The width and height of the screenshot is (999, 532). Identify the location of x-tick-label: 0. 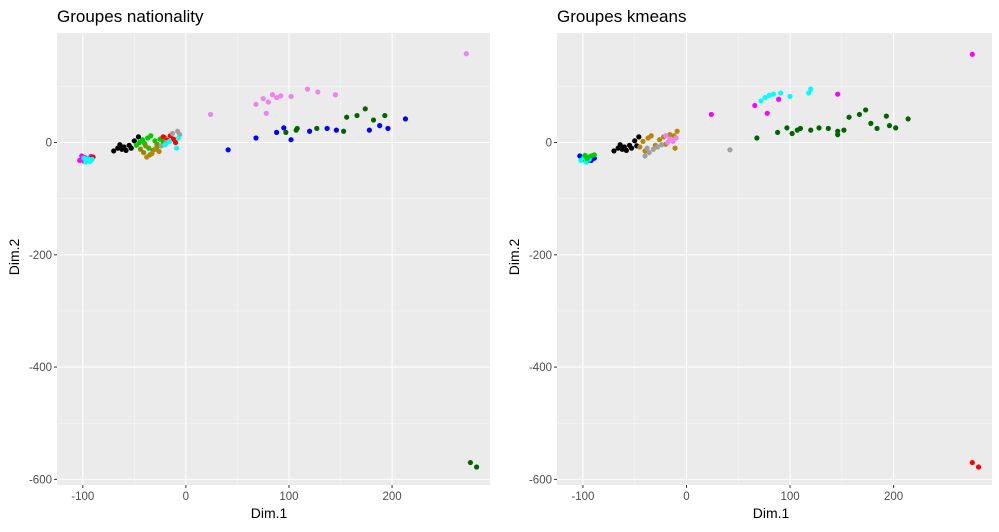
(686, 497).